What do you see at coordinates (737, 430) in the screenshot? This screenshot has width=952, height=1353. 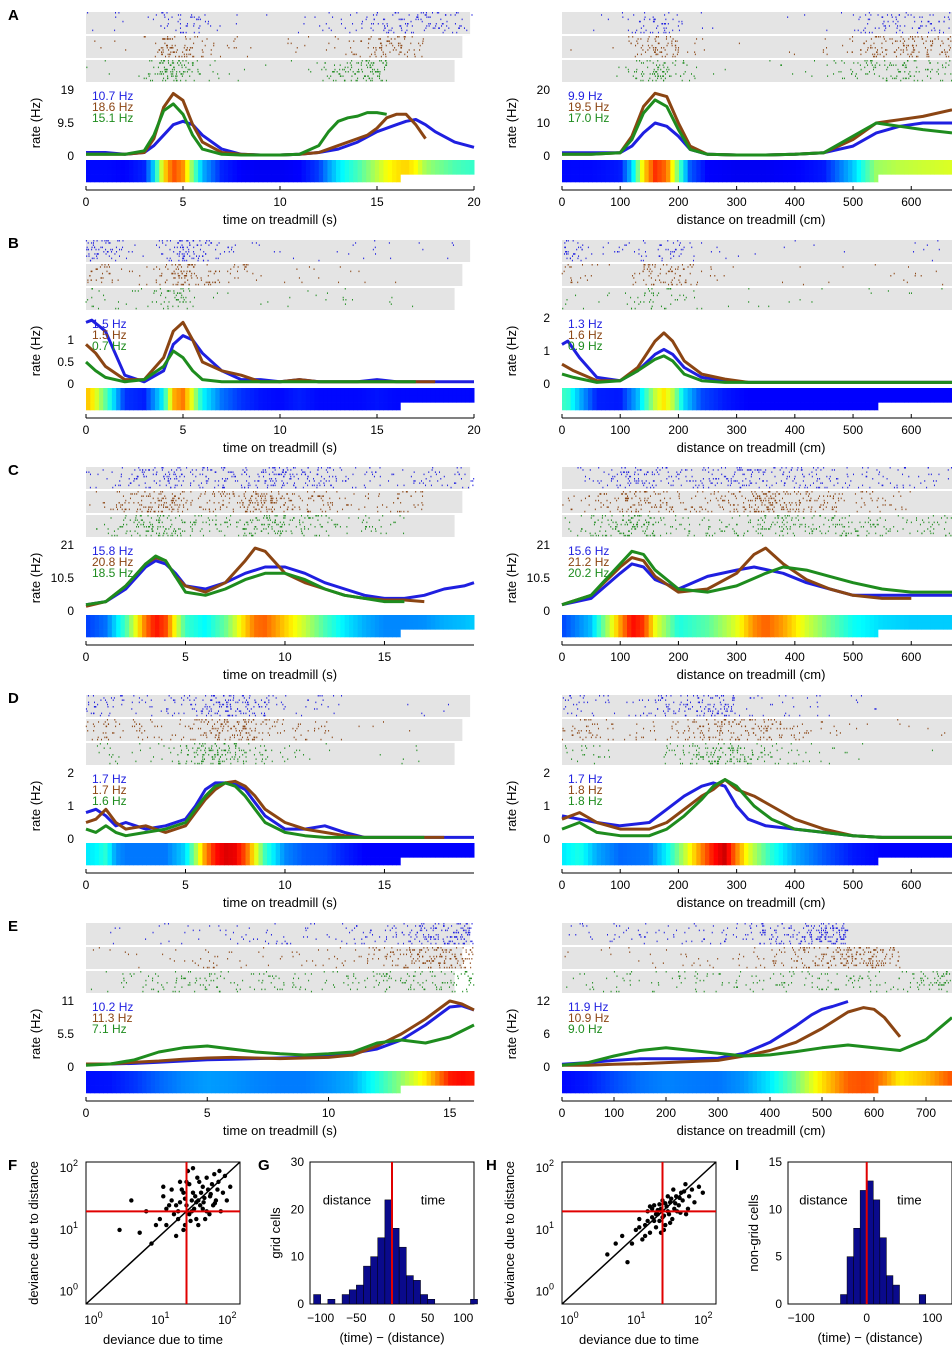 I see `x-tick-label: 300` at bounding box center [737, 430].